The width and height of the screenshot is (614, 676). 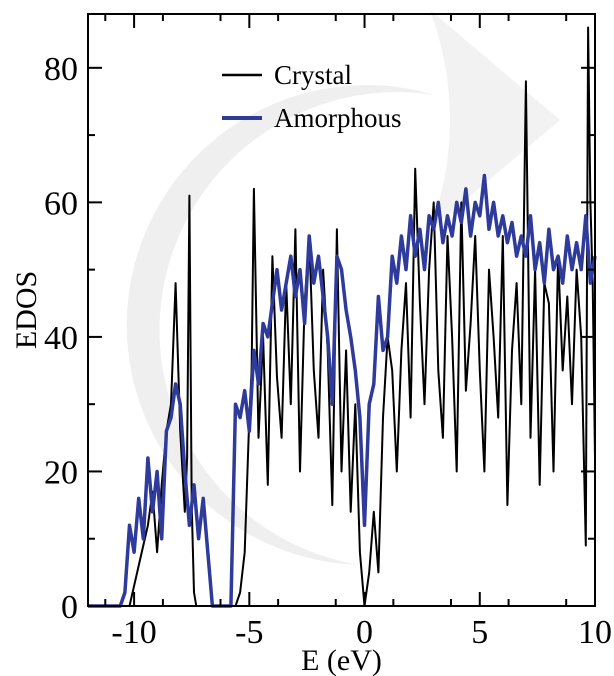 What do you see at coordinates (133, 632) in the screenshot?
I see `x-tick-label: -10` at bounding box center [133, 632].